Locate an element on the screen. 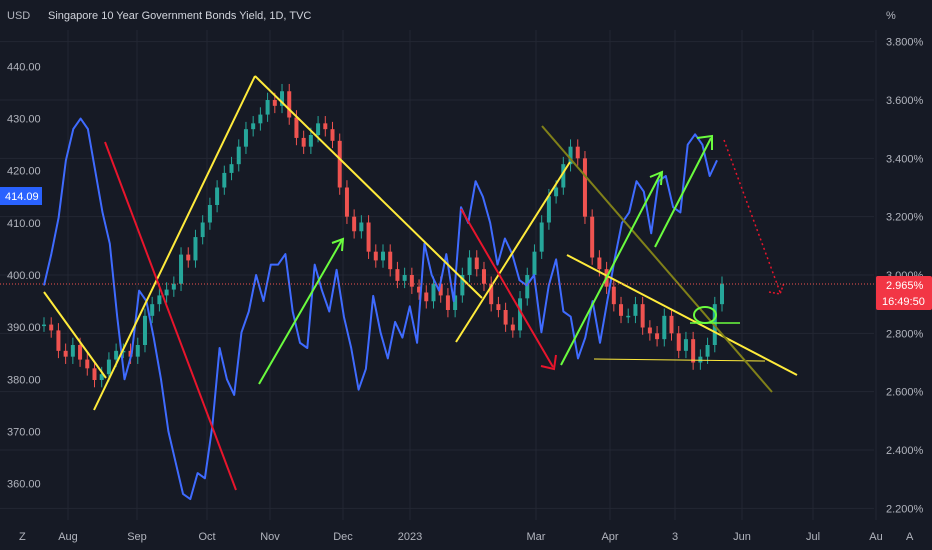 The height and width of the screenshot is (550, 932). olive-trendline is located at coordinates (657, 259).